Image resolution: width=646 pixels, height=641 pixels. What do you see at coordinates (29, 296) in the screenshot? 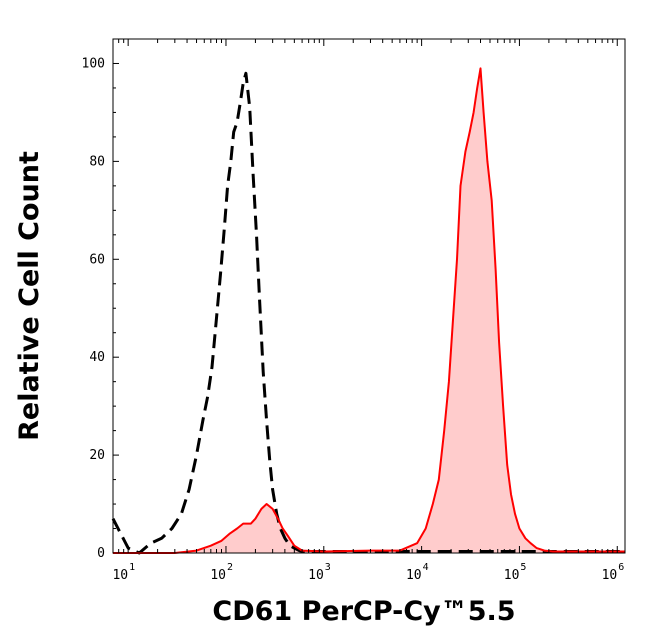
I see `y-axis-title: Relative Cell Count` at bounding box center [29, 296].